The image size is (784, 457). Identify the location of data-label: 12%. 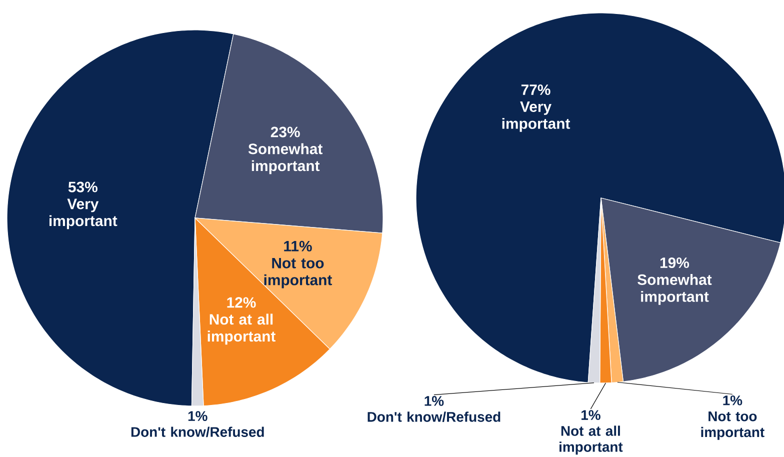
(241, 302).